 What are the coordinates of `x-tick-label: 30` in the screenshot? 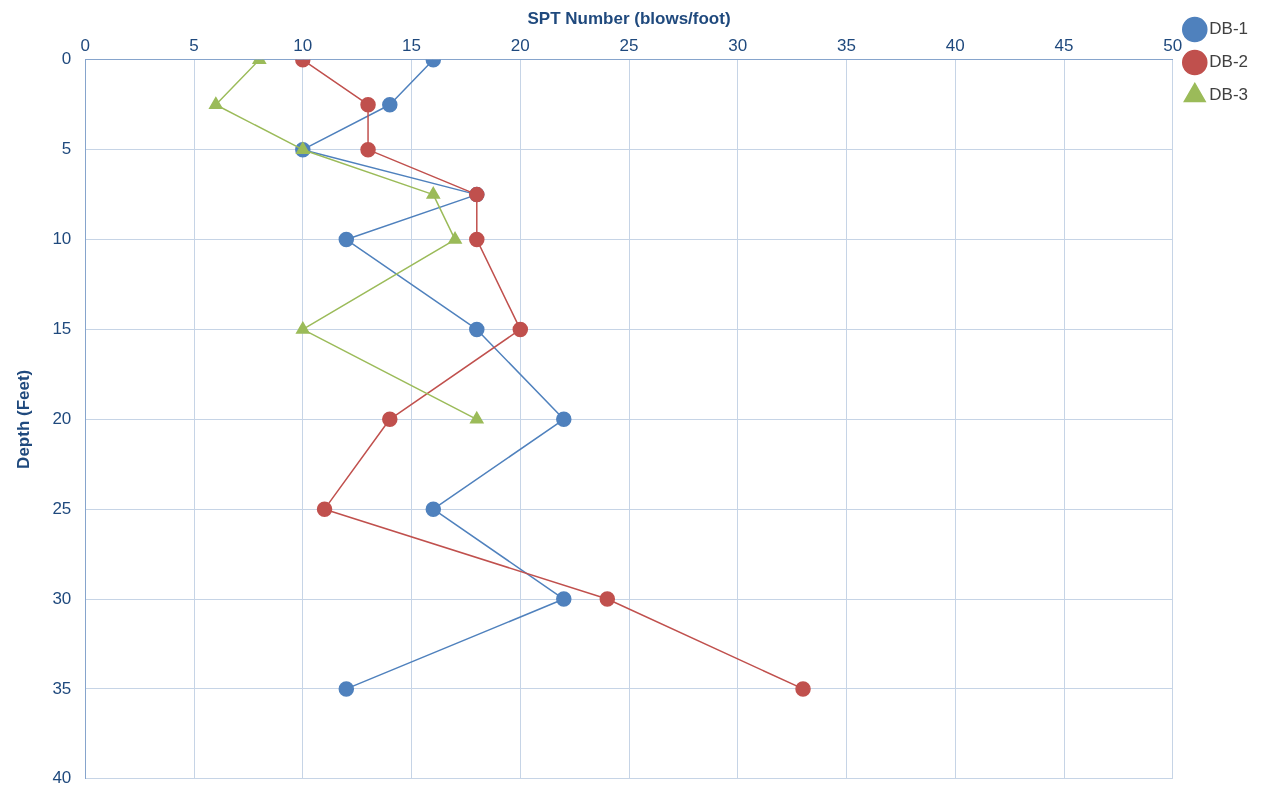 It's located at (738, 46).